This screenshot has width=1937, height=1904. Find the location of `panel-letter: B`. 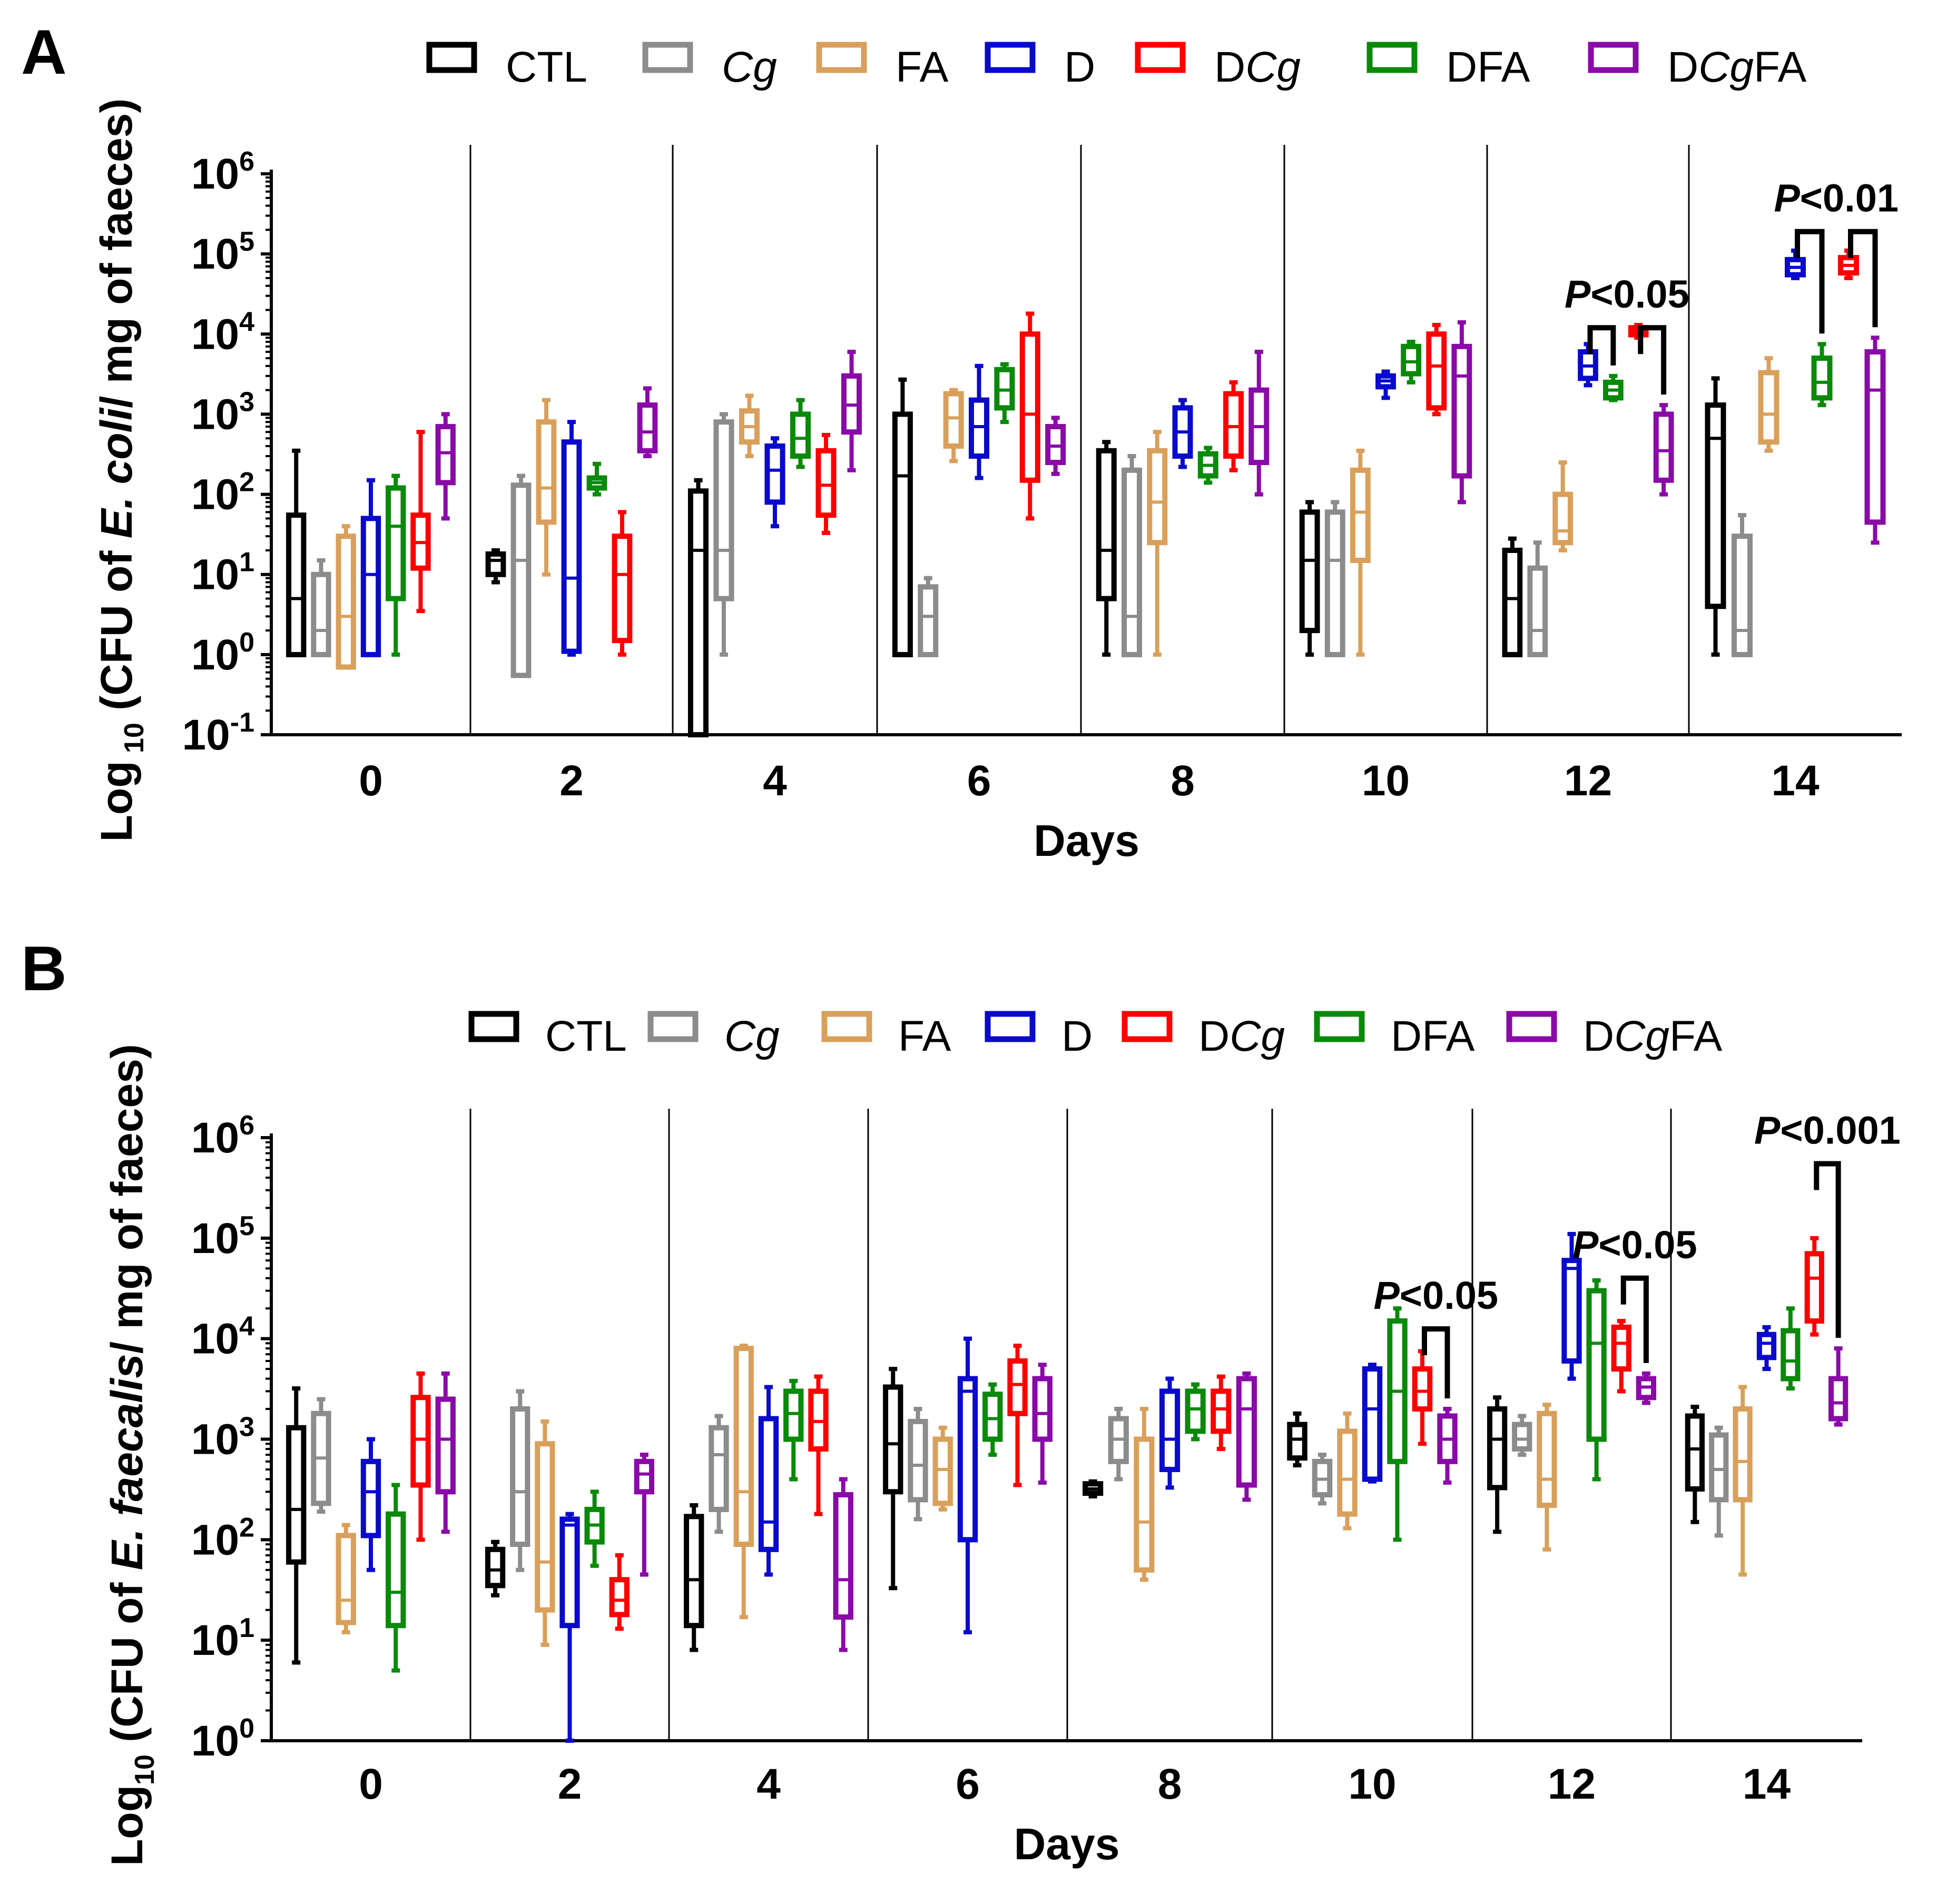

panel-letter: B is located at coordinates (44, 968).